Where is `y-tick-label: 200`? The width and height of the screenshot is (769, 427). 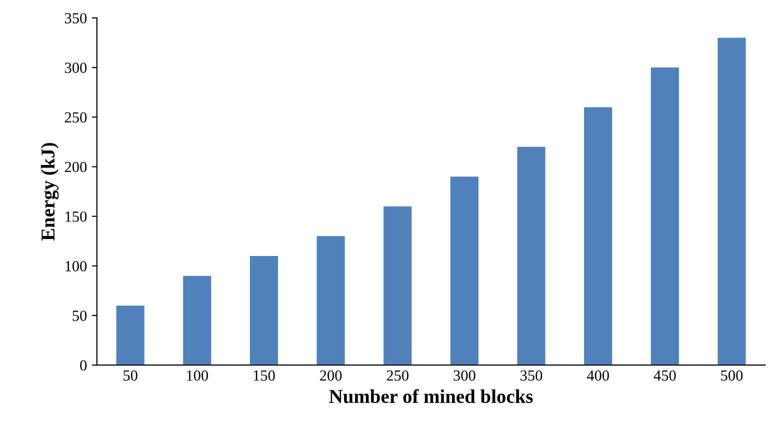
y-tick-label: 200 is located at coordinates (75, 167).